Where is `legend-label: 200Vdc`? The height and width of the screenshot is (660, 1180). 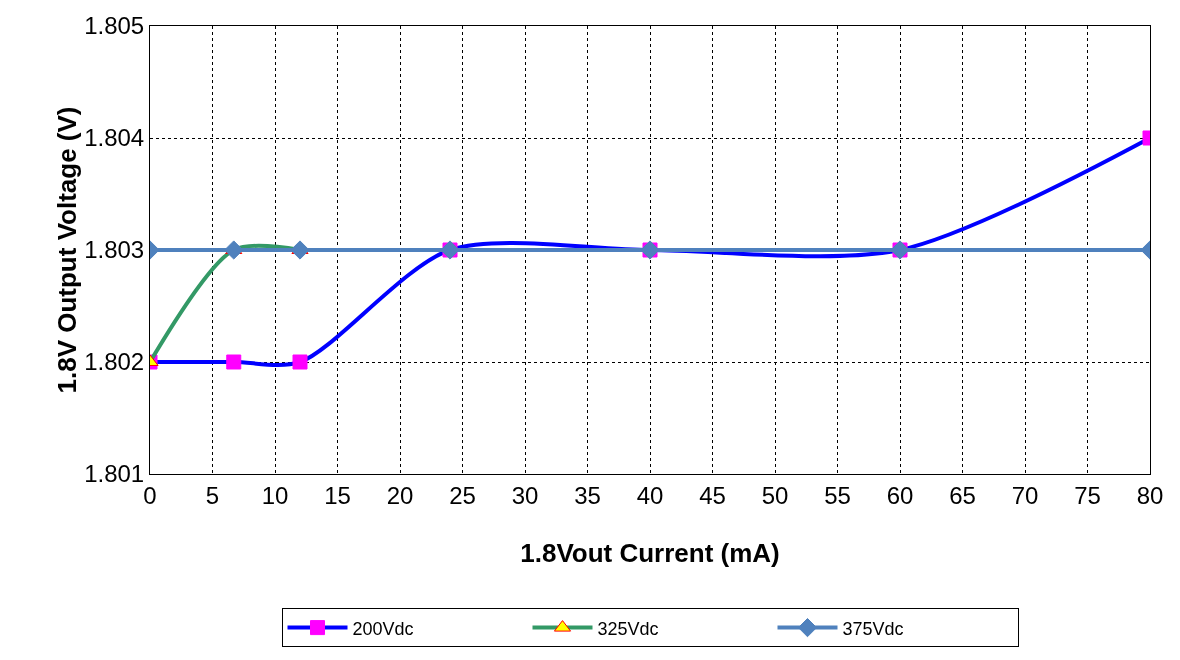 legend-label: 200Vdc is located at coordinates (383, 628).